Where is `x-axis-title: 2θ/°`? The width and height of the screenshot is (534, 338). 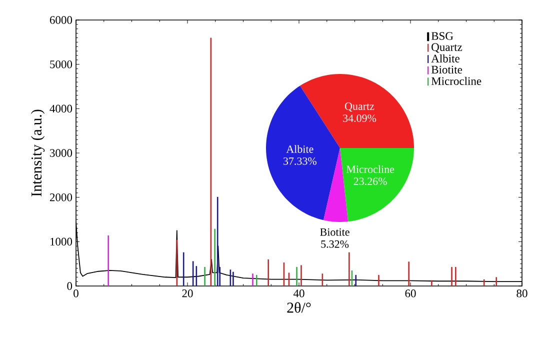
x-axis-title: 2θ/° is located at coordinates (299, 307).